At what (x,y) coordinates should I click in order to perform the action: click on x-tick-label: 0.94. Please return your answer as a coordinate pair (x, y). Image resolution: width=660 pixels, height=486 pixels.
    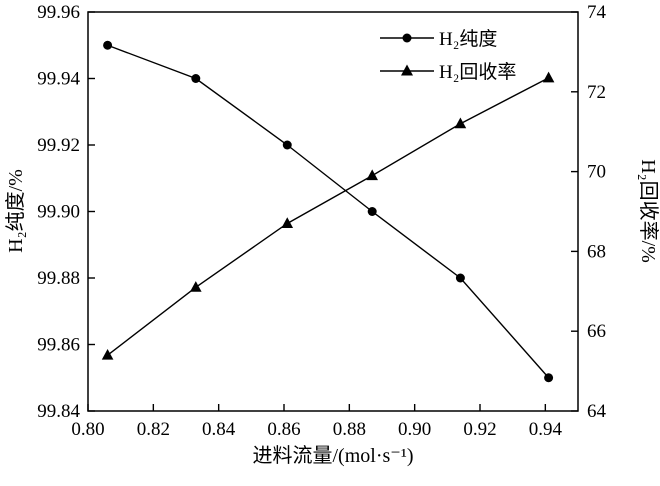
    Looking at the image, I should click on (546, 429).